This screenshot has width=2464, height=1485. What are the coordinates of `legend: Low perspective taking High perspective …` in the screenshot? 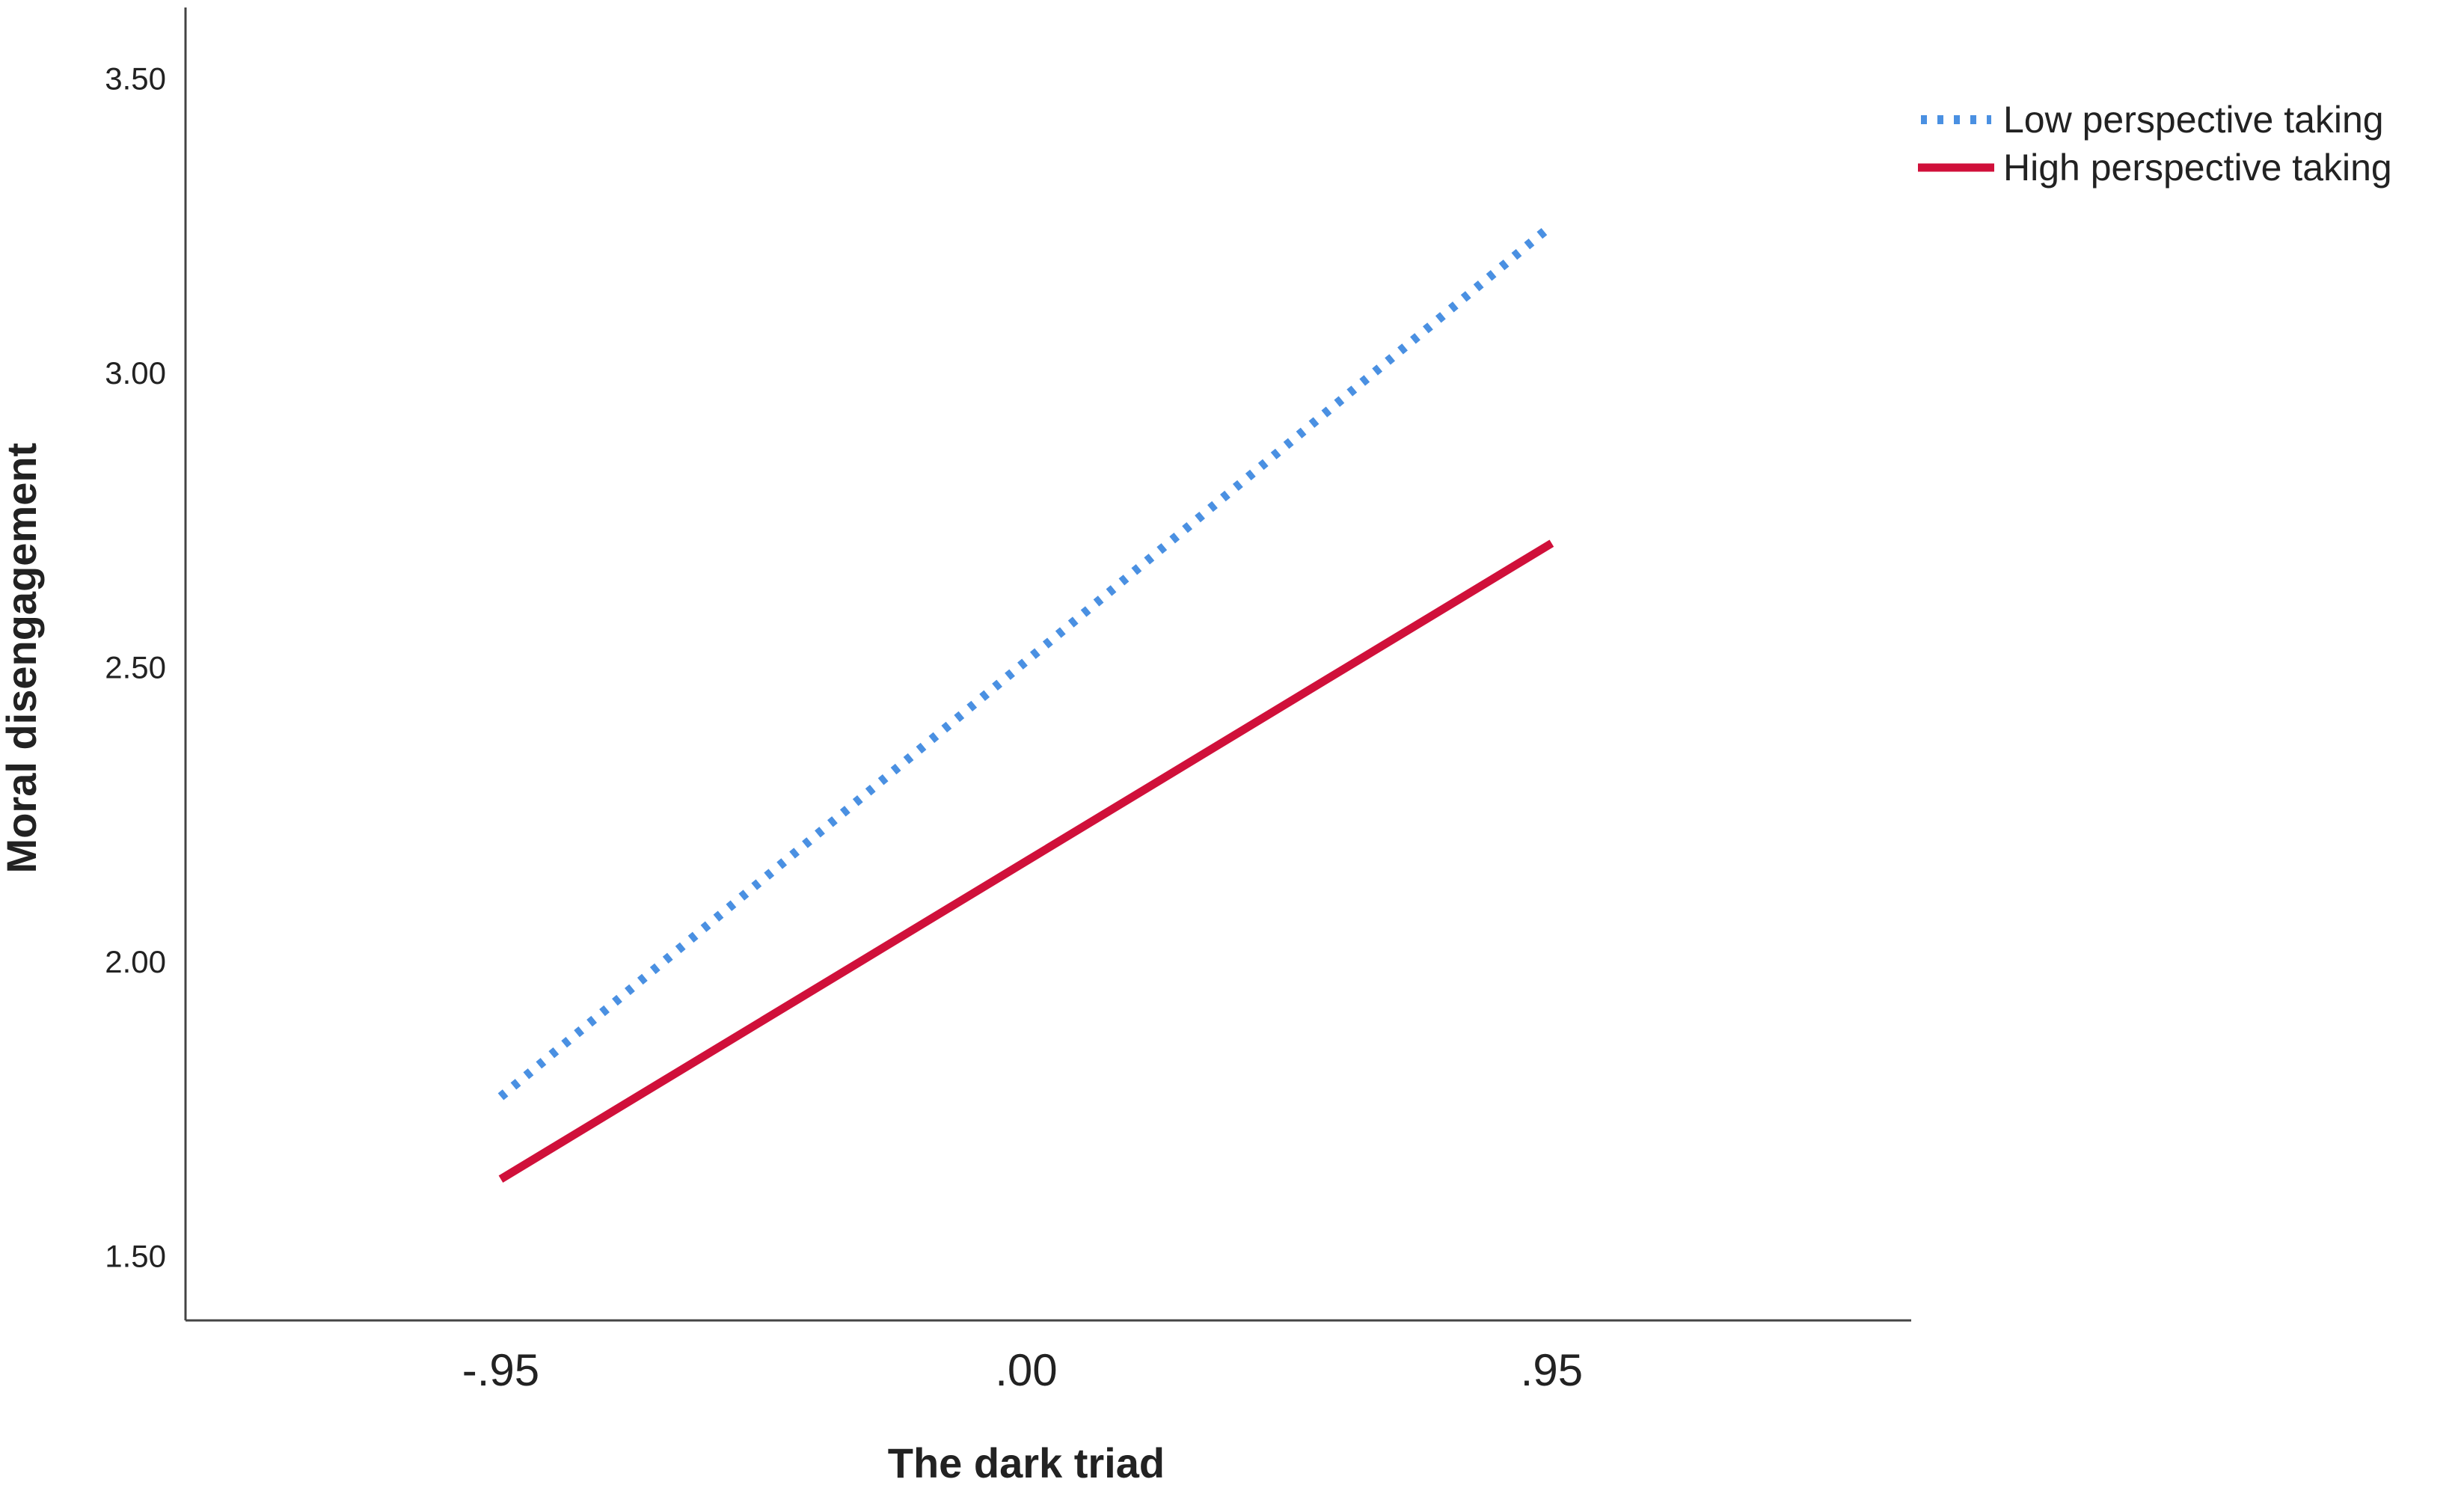 It's located at (2153, 144).